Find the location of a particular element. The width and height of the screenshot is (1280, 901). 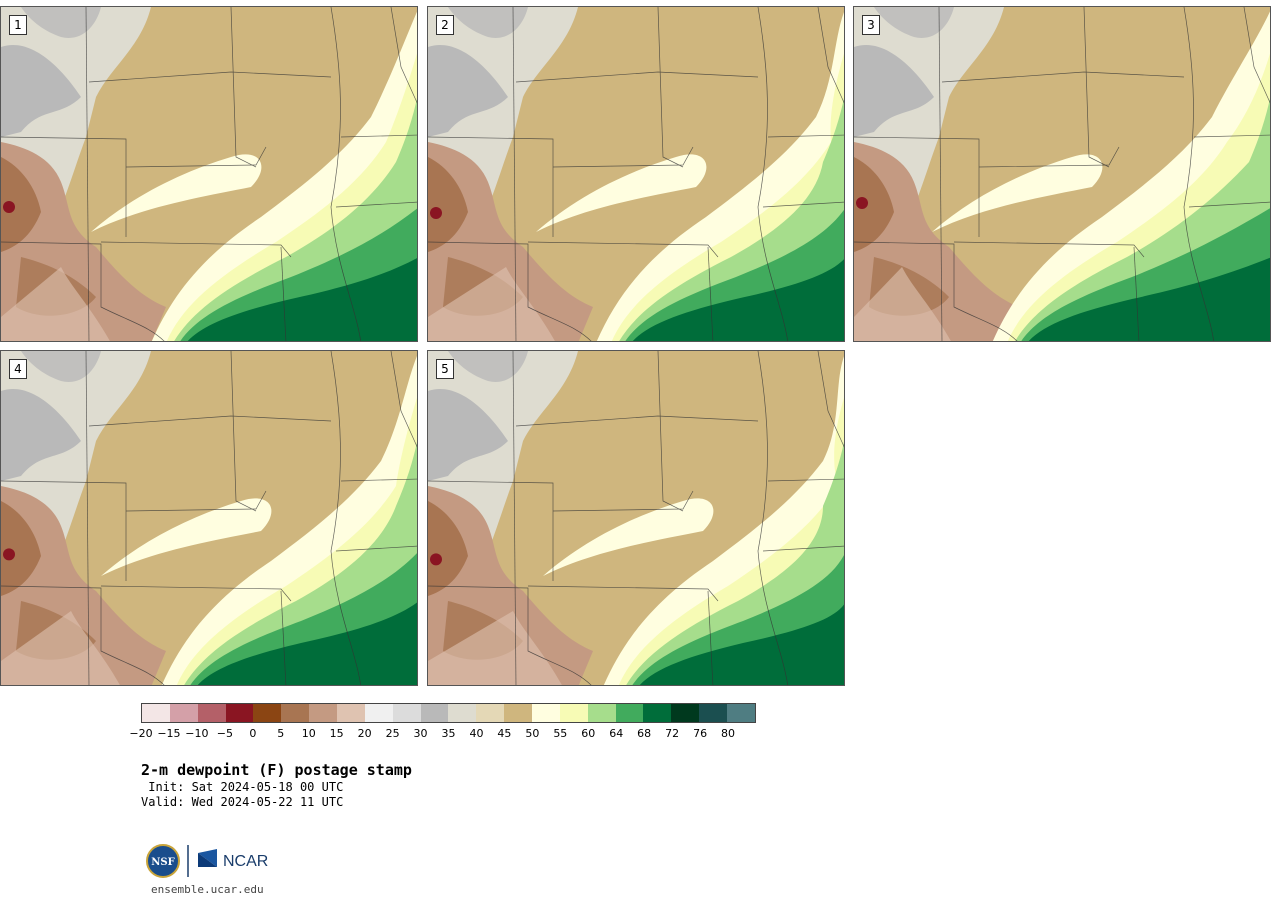

colorbar-tick-label: 0 is located at coordinates (253, 733).